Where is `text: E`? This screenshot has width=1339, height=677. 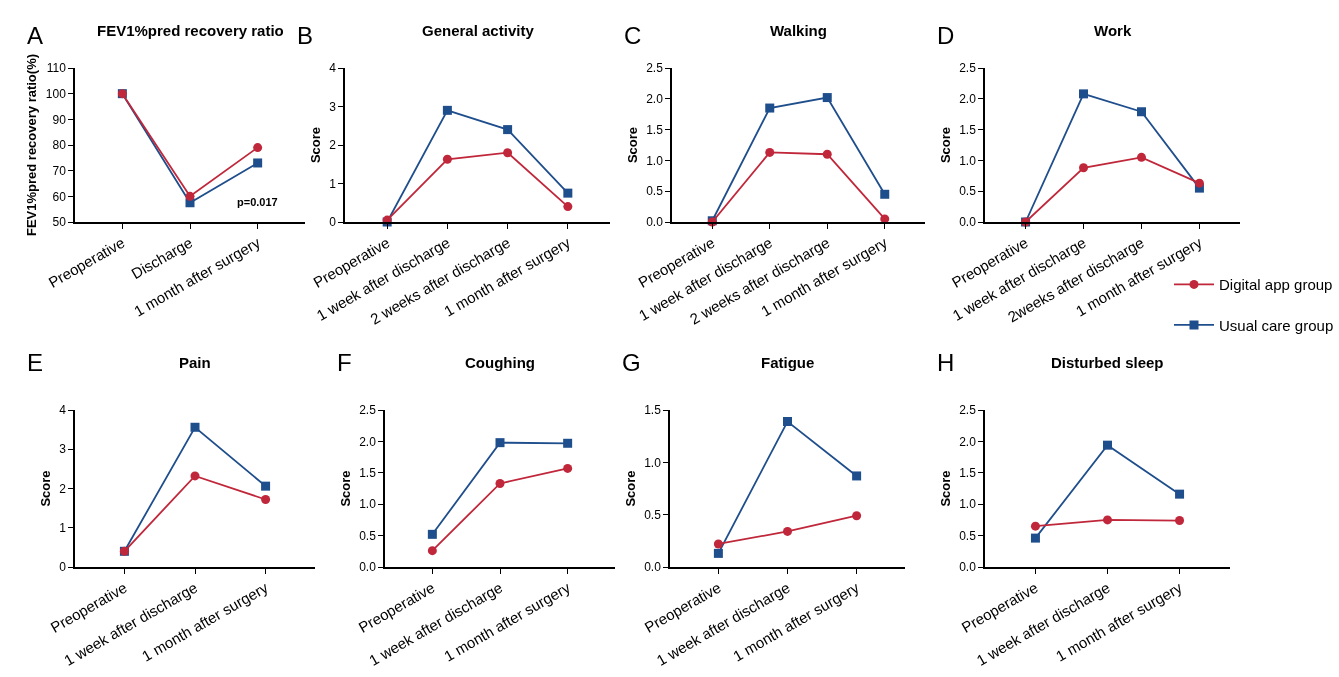
text: E is located at coordinates (35, 362).